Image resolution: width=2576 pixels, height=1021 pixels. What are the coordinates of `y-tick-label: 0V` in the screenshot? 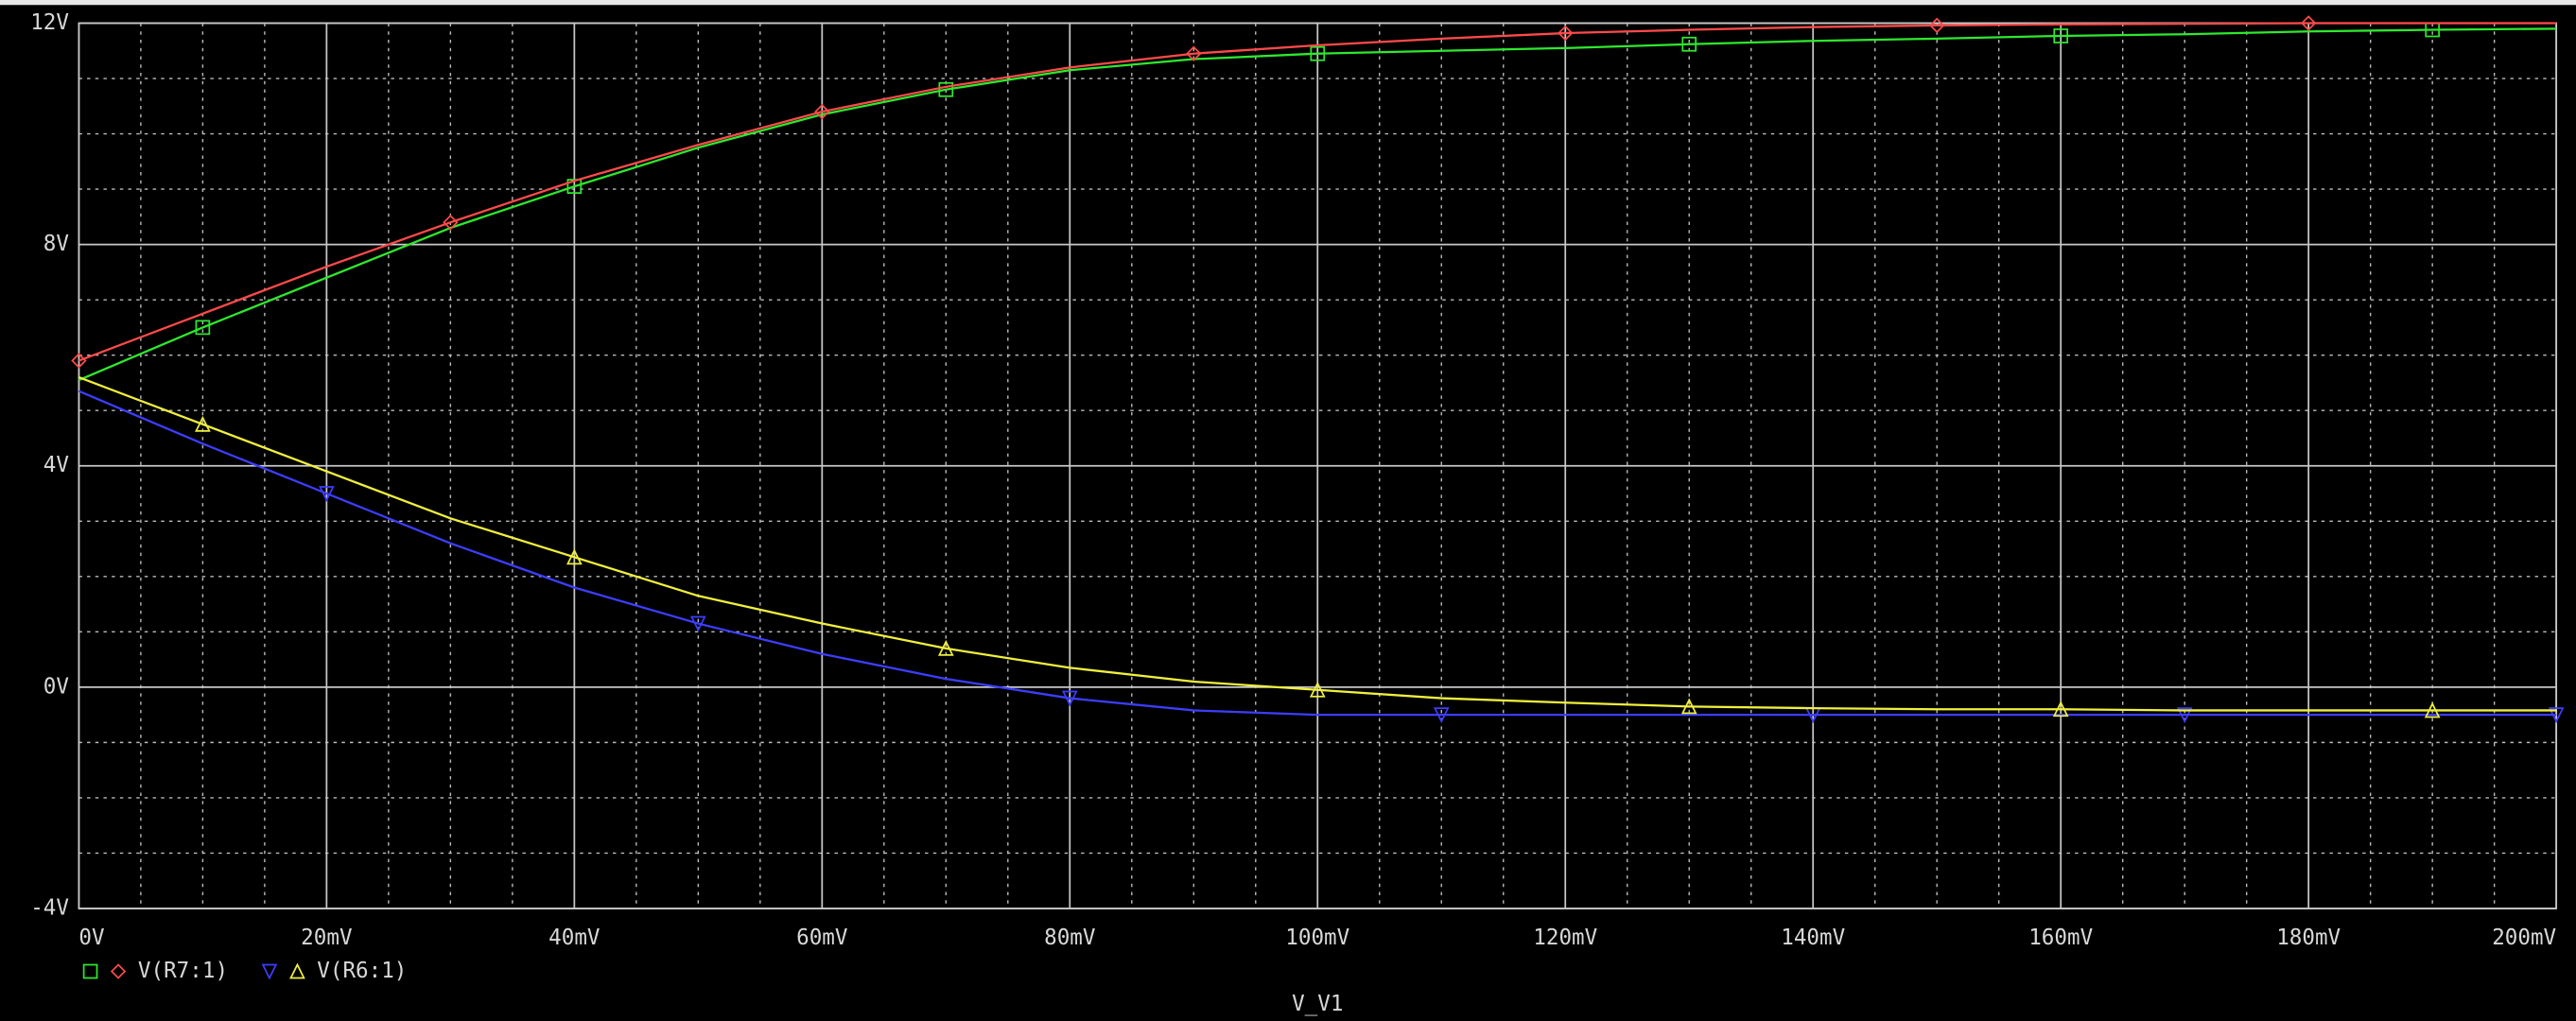 It's located at (57, 686).